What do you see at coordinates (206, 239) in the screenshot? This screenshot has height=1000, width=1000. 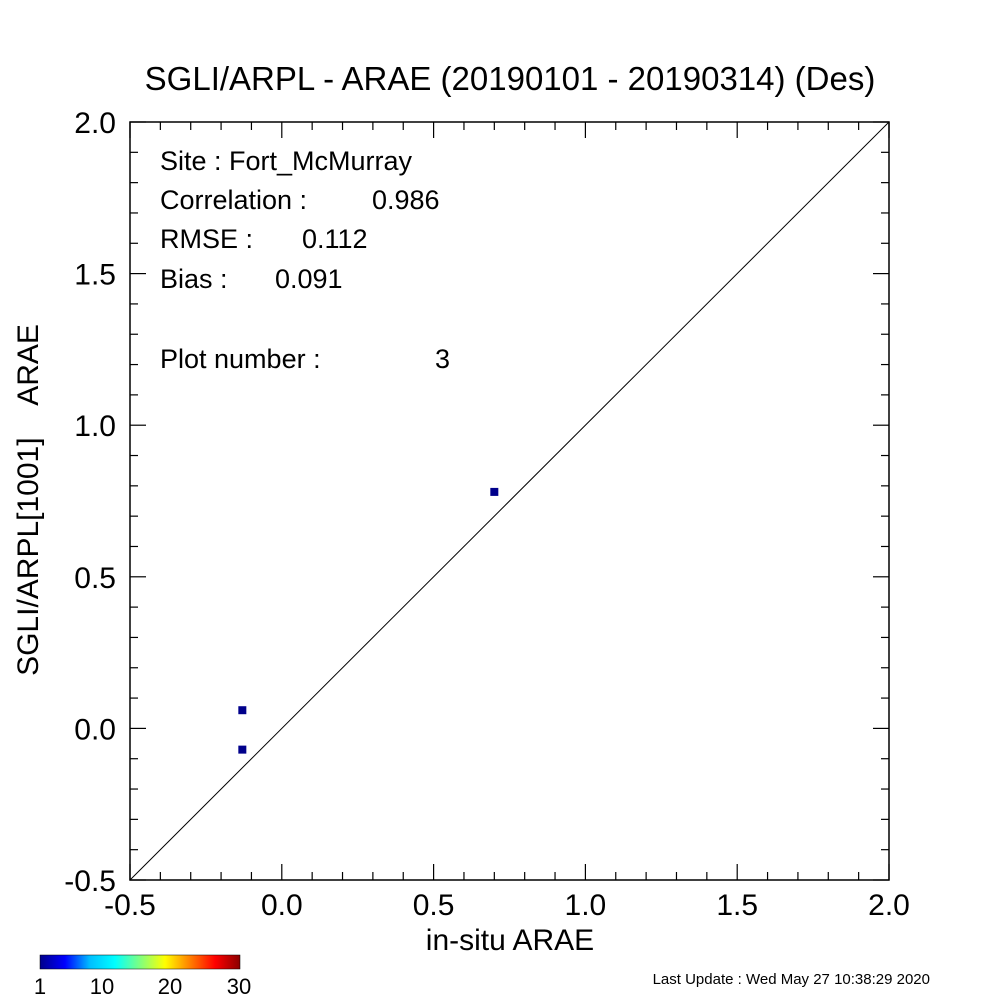 I see `rmse-label: RMSE :` at bounding box center [206, 239].